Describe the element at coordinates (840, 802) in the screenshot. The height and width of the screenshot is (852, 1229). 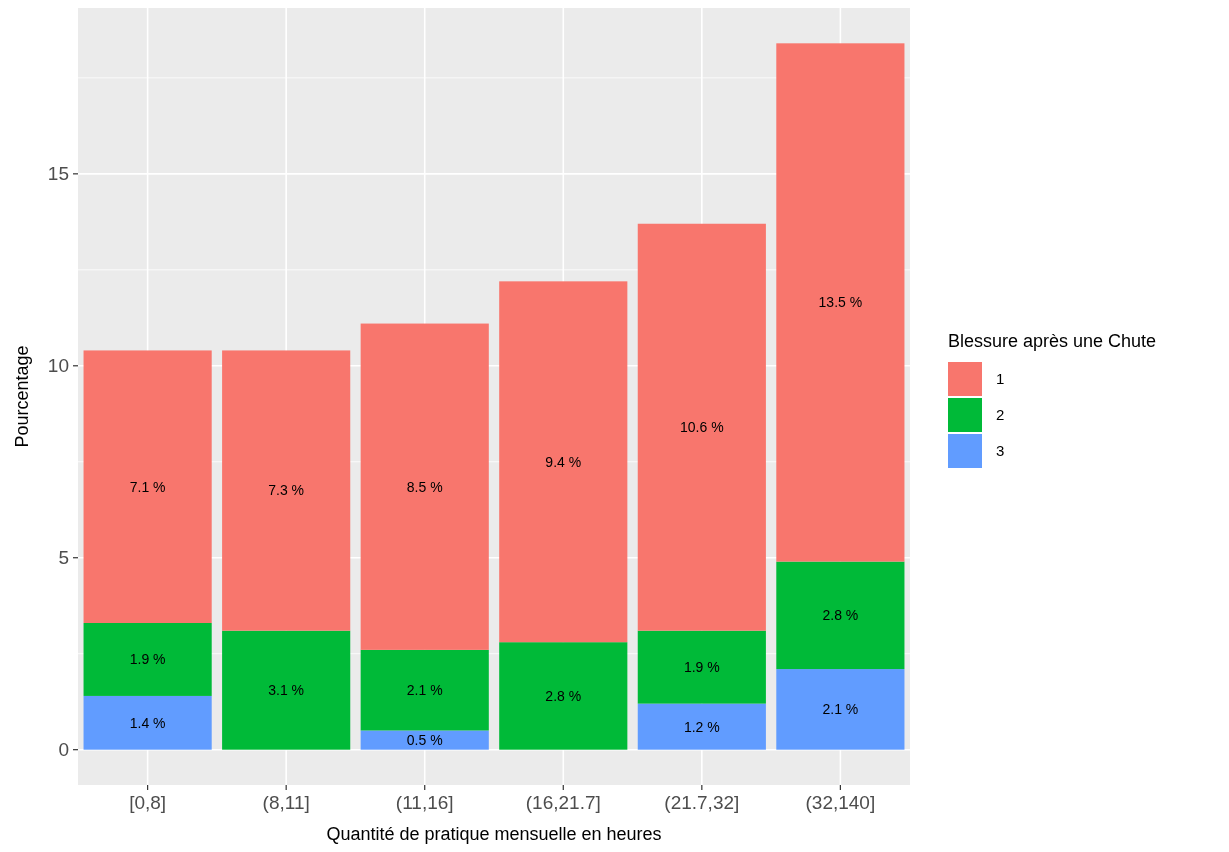
I see `x-tick-label: (32,140]` at that location.